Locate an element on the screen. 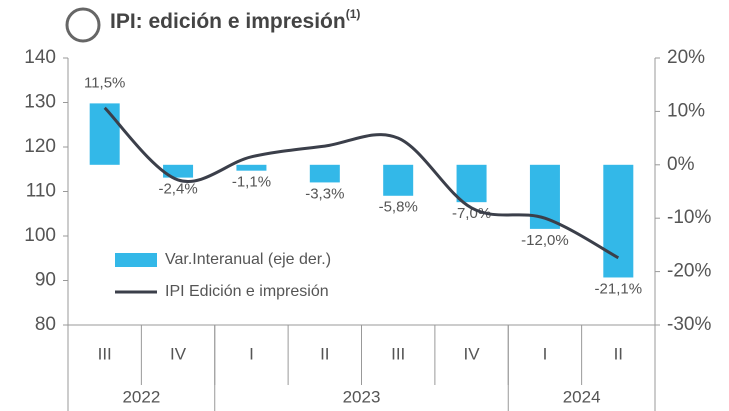 The width and height of the screenshot is (729, 411). y2-tick-label: 10% is located at coordinates (686, 110).